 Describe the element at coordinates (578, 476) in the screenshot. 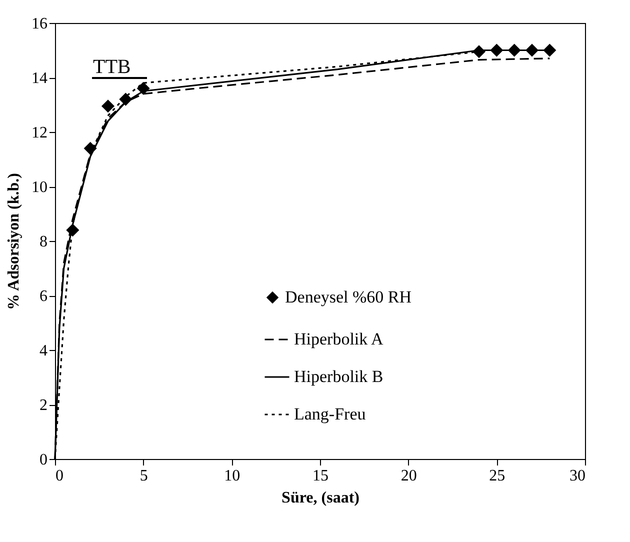

I see `x-tick-label: 30` at that location.